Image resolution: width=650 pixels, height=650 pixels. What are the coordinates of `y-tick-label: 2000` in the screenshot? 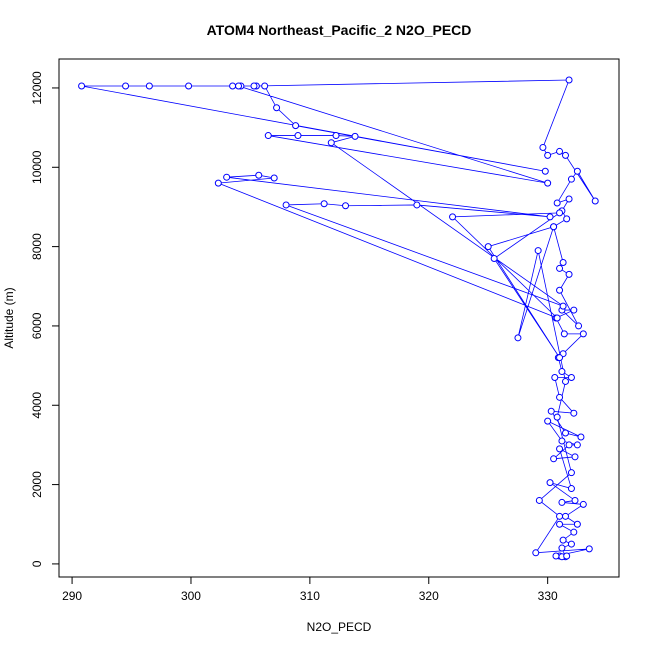 It's located at (37, 484).